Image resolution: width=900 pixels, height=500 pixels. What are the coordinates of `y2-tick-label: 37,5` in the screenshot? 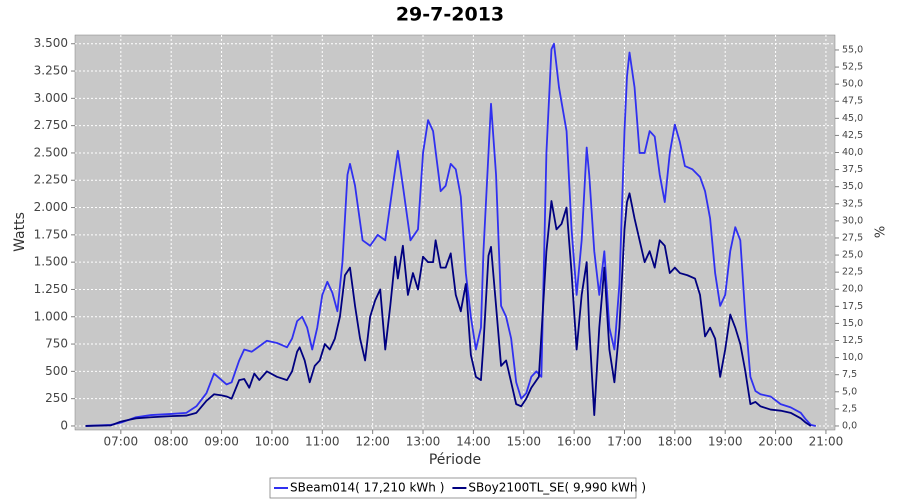 It's located at (852, 169).